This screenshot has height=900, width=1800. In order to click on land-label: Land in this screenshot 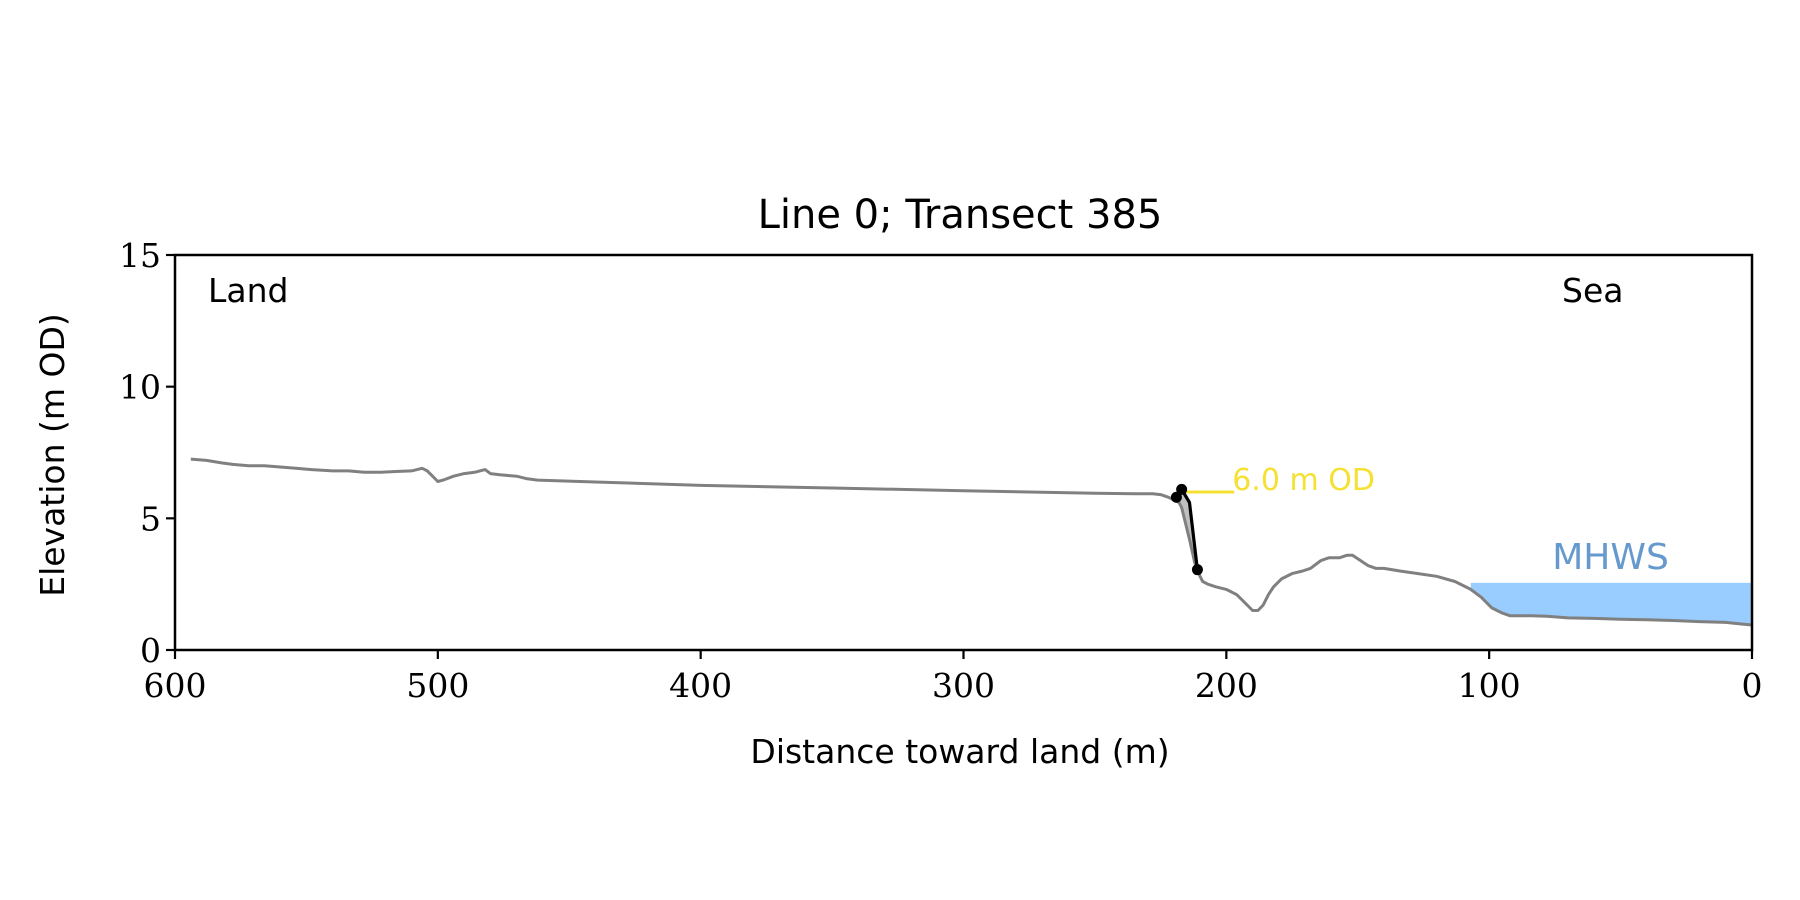, I will do `click(248, 290)`.